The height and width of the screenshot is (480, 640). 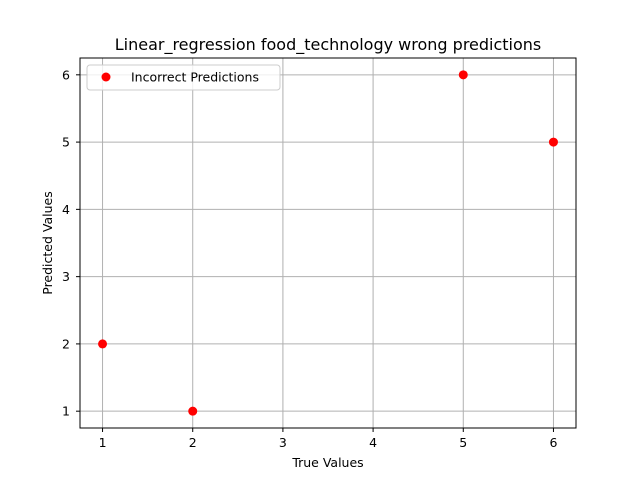 What do you see at coordinates (553, 442) in the screenshot?
I see `x-tick-label: 6` at bounding box center [553, 442].